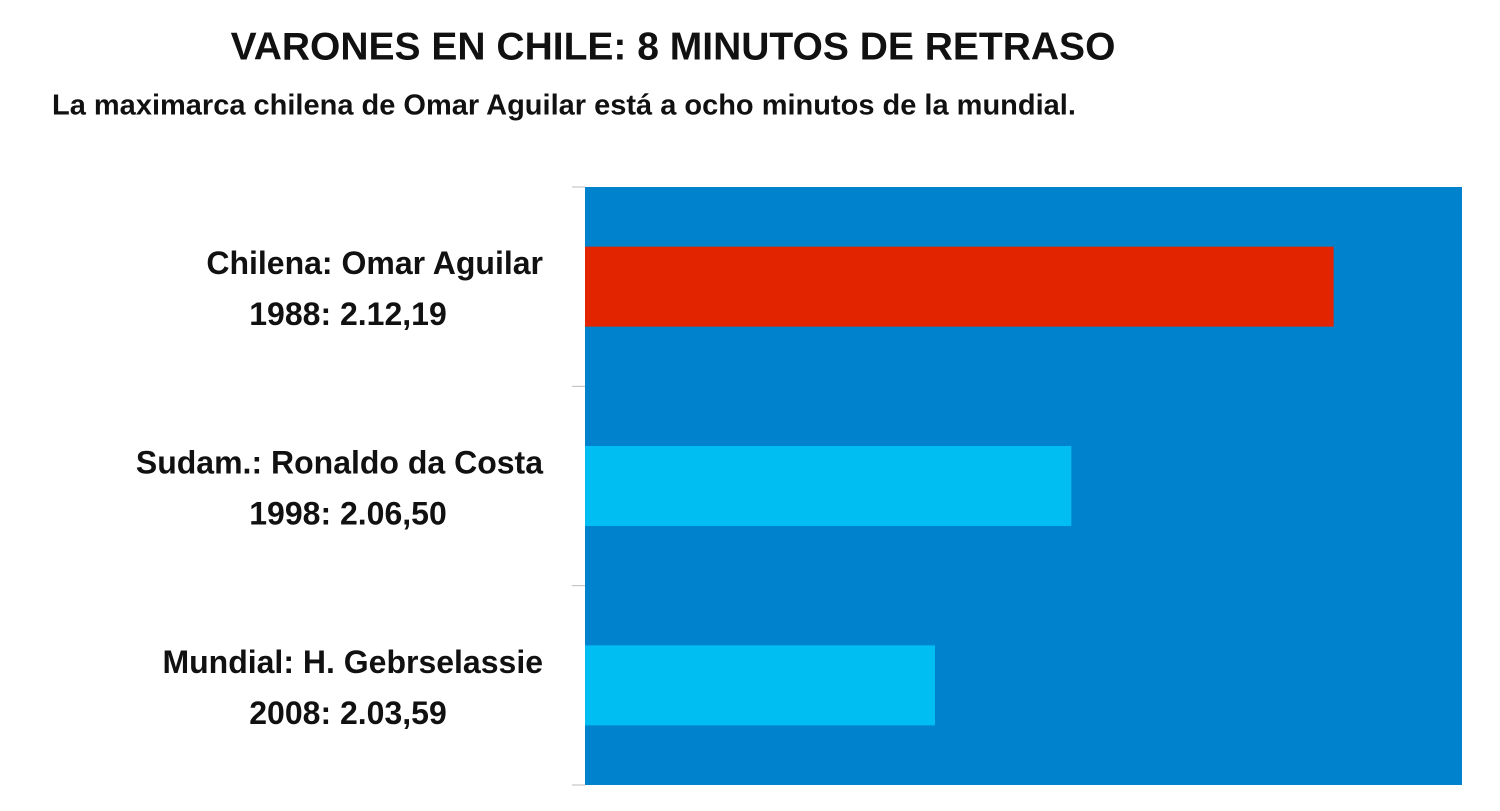 This screenshot has height=811, width=1500. Describe the element at coordinates (348, 513) in the screenshot. I see `y-tick-detail: 1998: 2.06,50` at that location.